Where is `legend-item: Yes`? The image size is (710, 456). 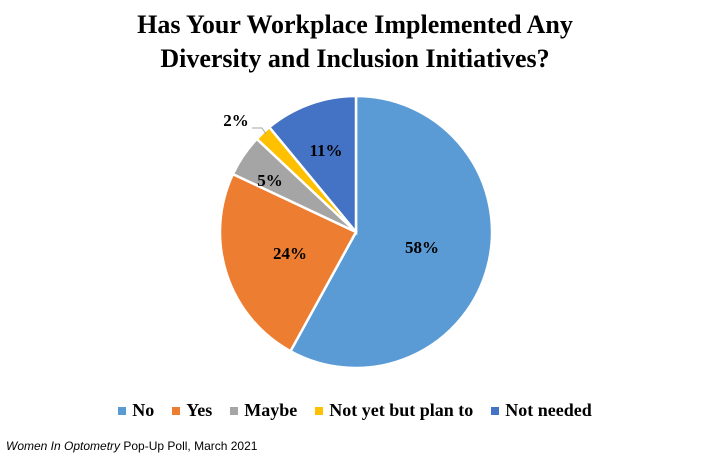 legend-item: Yes is located at coordinates (192, 410).